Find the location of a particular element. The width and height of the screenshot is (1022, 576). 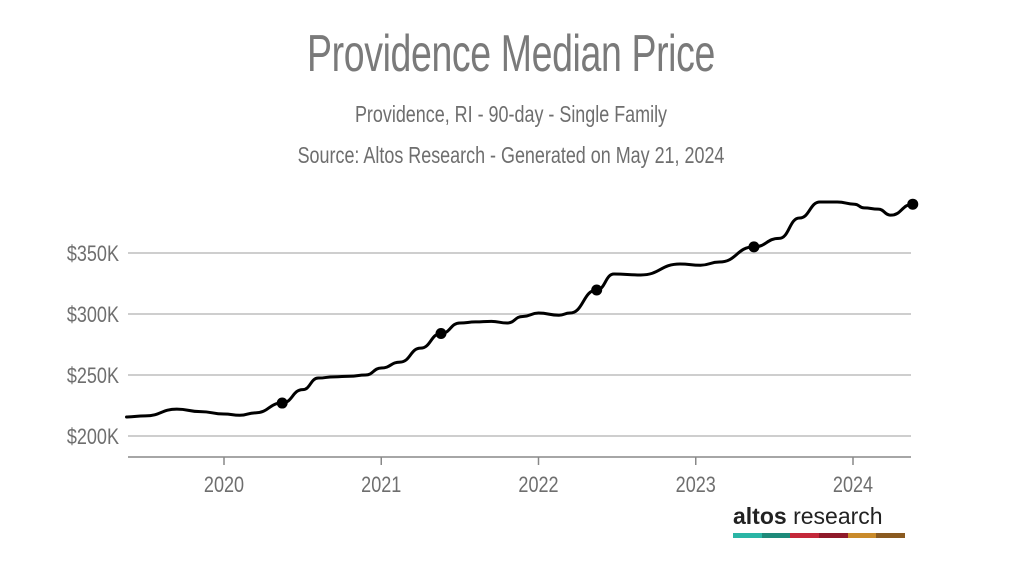

logo-color-bar is located at coordinates (819, 535).